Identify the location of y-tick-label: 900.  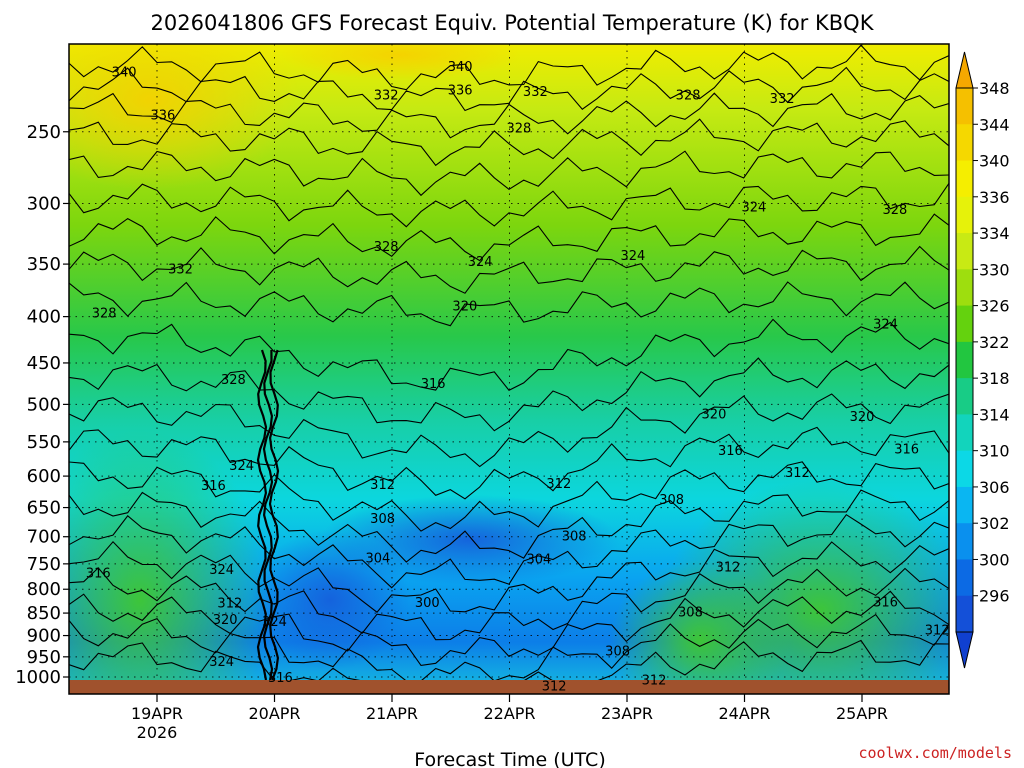
(44, 636).